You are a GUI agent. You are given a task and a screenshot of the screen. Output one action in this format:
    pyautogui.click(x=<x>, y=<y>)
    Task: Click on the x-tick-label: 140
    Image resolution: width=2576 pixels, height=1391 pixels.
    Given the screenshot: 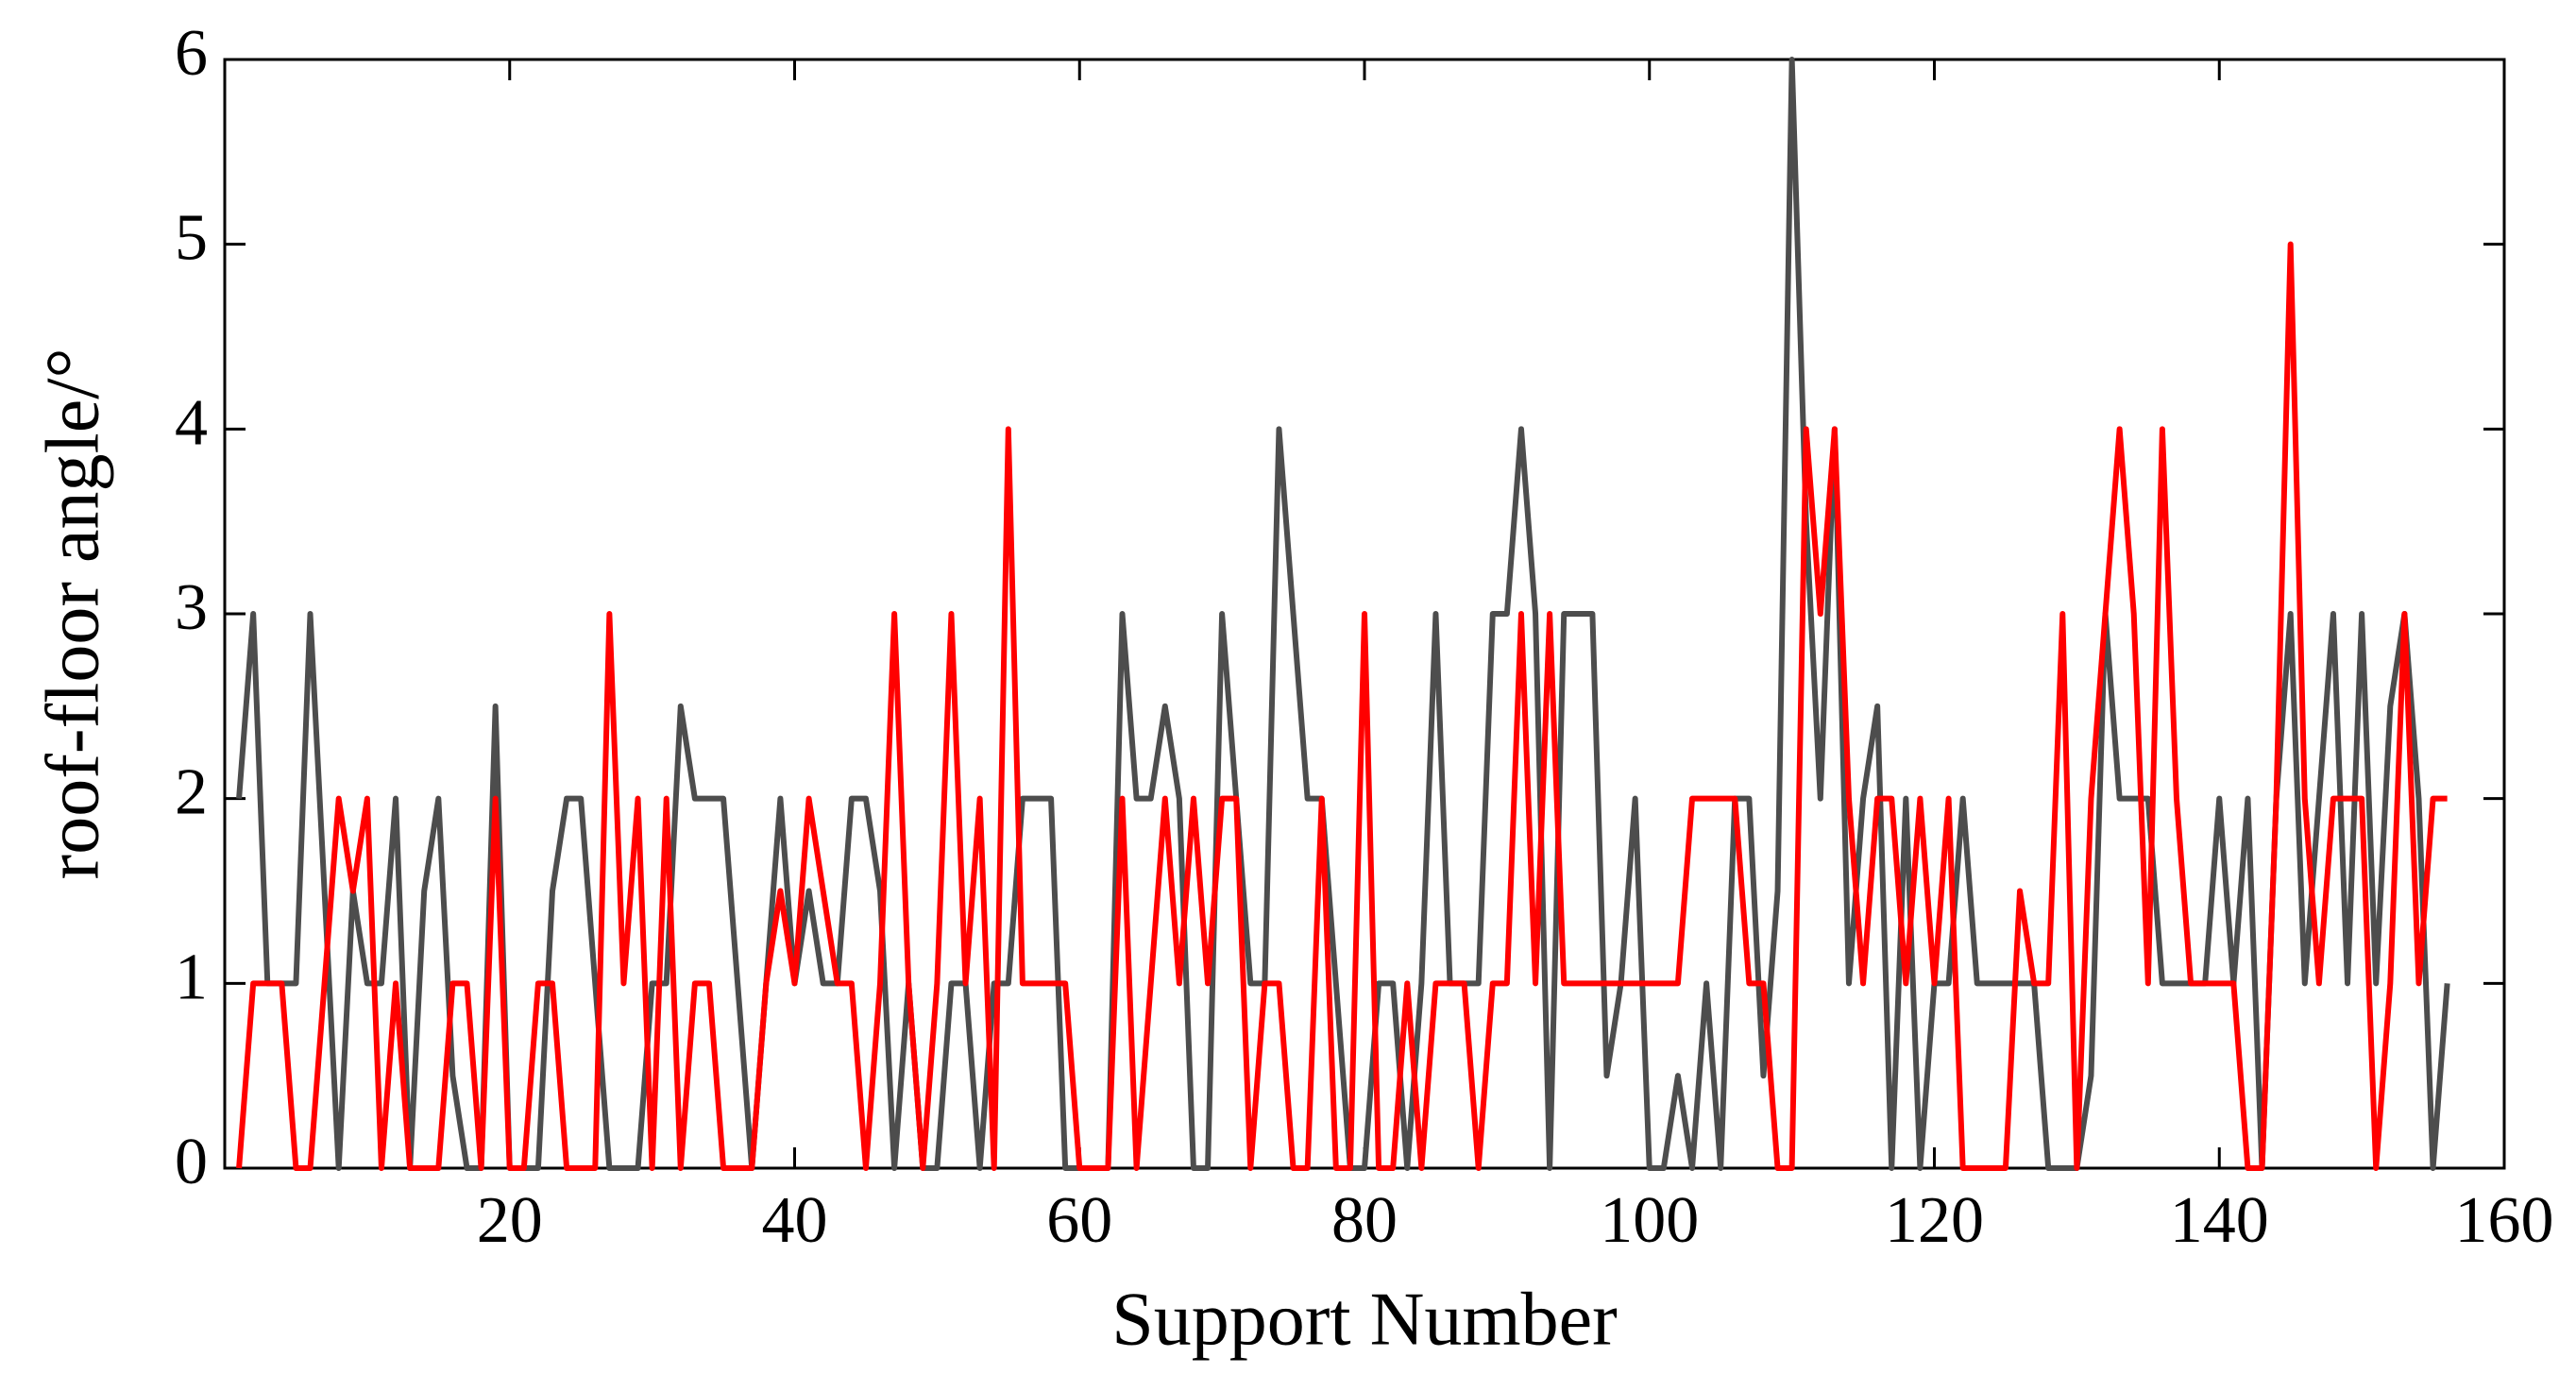 What is the action you would take?
    pyautogui.click(x=2219, y=1220)
    